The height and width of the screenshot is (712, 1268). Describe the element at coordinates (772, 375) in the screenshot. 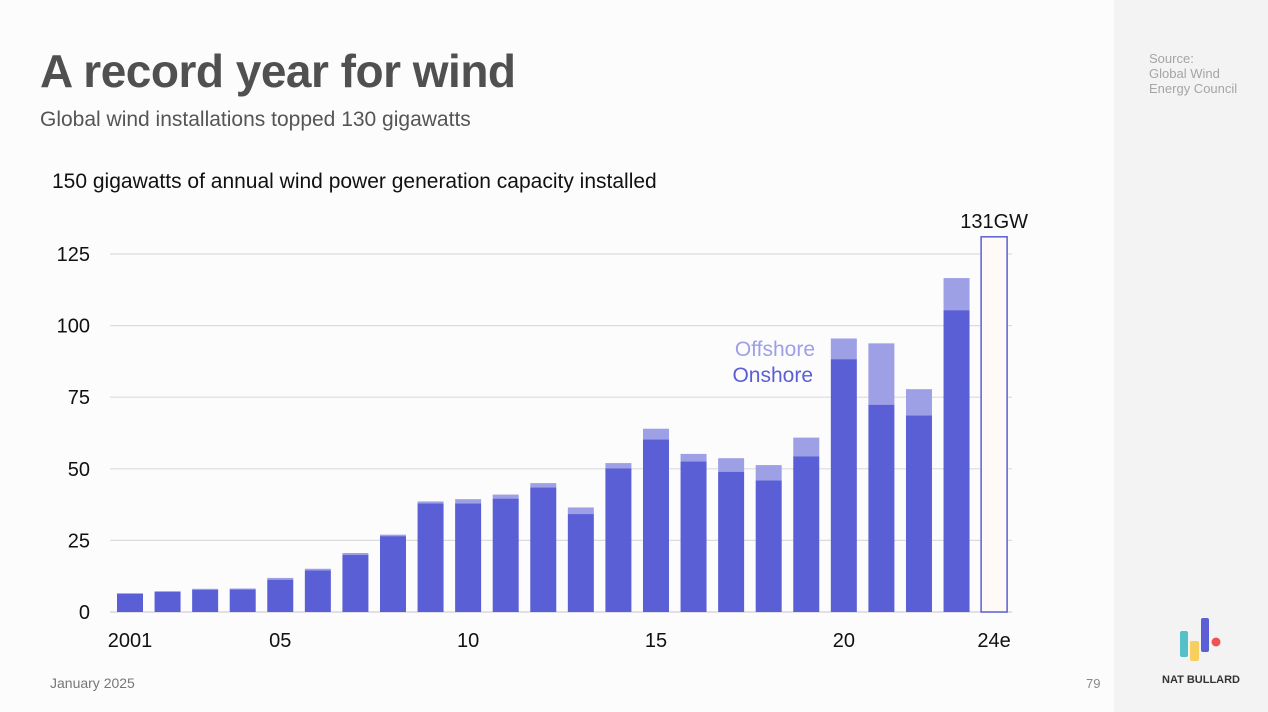

I see `legend-onshore: Onshore` at that location.